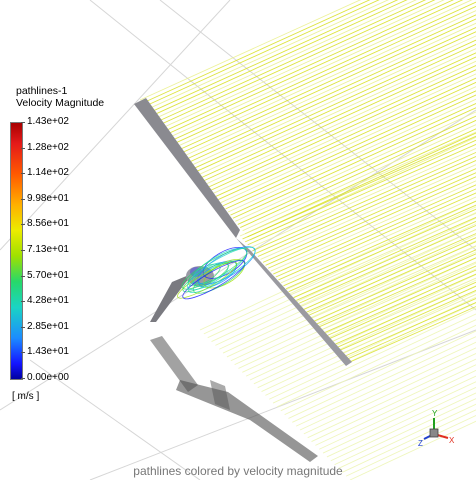 This screenshot has height=480, width=476. I want to click on grid-line, so click(115, 419).